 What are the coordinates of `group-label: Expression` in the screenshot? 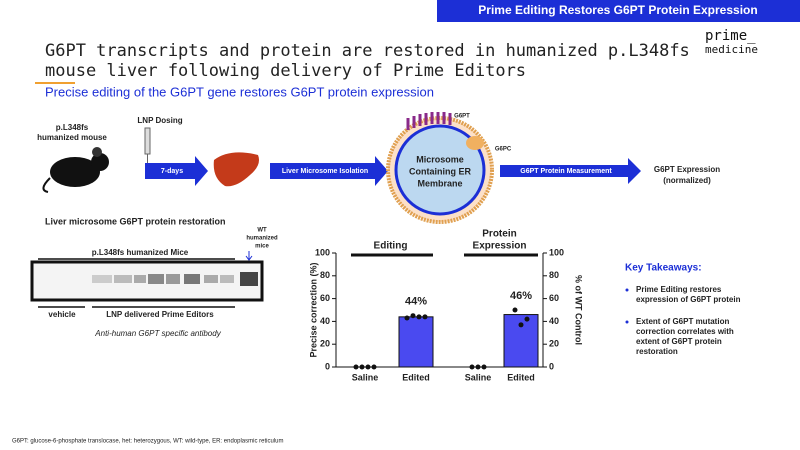 It's located at (500, 246).